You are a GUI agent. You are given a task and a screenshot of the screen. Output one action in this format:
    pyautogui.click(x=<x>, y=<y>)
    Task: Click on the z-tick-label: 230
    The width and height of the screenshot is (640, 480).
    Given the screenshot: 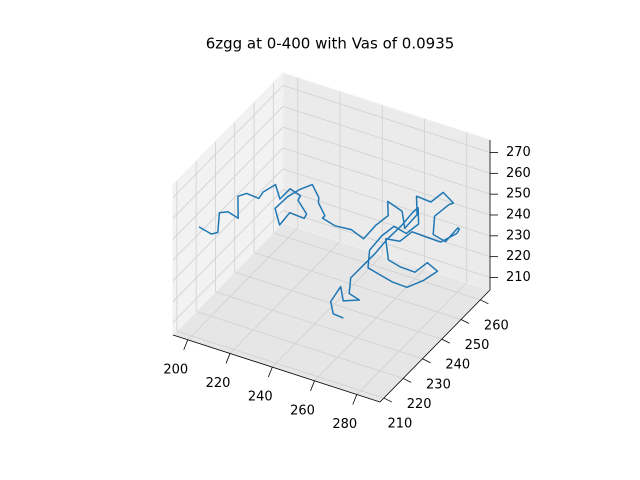 What is the action you would take?
    pyautogui.click(x=518, y=235)
    